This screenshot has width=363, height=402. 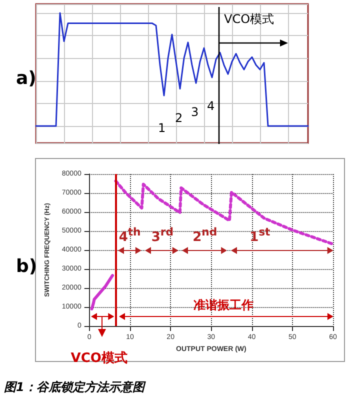 What do you see at coordinates (162, 128) in the screenshot?
I see `annotation: 1` at bounding box center [162, 128].